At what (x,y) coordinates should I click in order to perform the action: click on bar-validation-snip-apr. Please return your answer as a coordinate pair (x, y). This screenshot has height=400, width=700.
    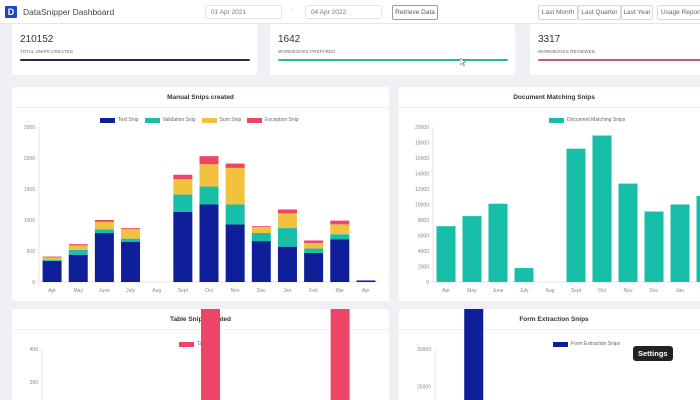
    Looking at the image, I should click on (52, 260).